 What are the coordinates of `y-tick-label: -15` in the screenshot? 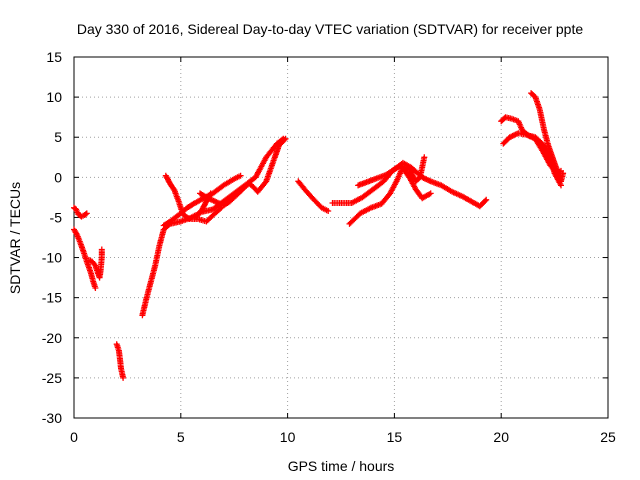 It's located at (52, 298).